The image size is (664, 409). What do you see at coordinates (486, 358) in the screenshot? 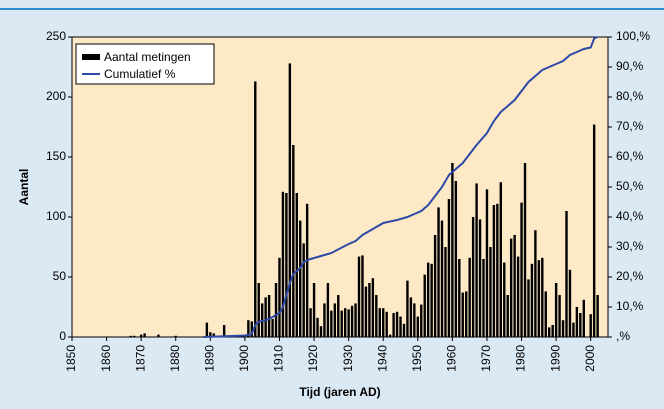
I see `x-tick-label: 1970` at bounding box center [486, 358].